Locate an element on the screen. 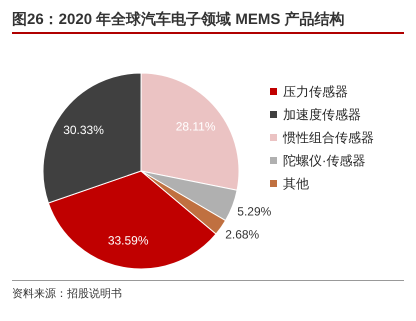  data-label: 30.33% is located at coordinates (83, 130).